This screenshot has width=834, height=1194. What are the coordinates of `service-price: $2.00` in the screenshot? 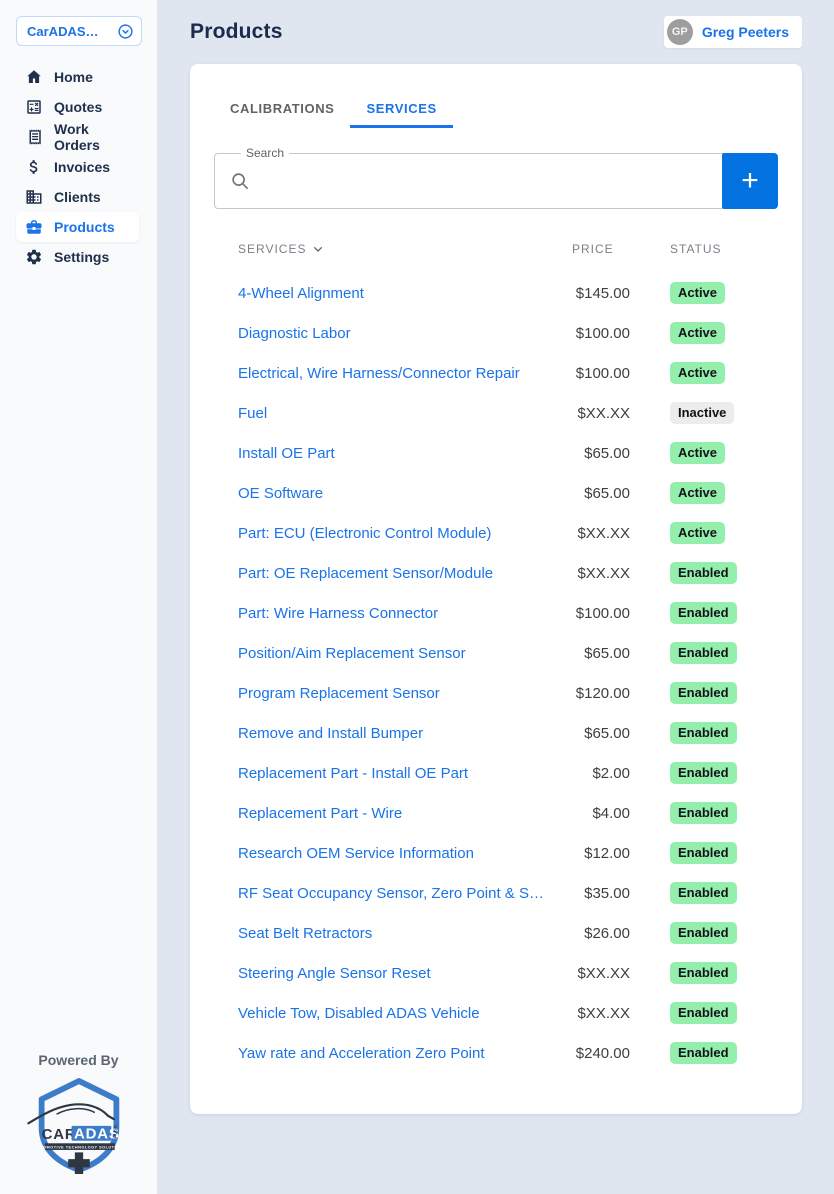 It's located at (611, 773).